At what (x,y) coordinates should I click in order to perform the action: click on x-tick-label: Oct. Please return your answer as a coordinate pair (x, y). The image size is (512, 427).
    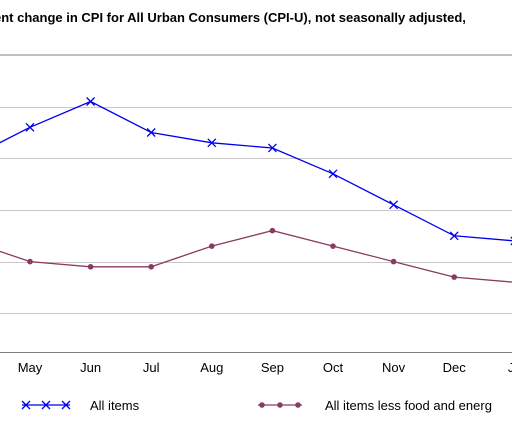
    Looking at the image, I should click on (333, 367).